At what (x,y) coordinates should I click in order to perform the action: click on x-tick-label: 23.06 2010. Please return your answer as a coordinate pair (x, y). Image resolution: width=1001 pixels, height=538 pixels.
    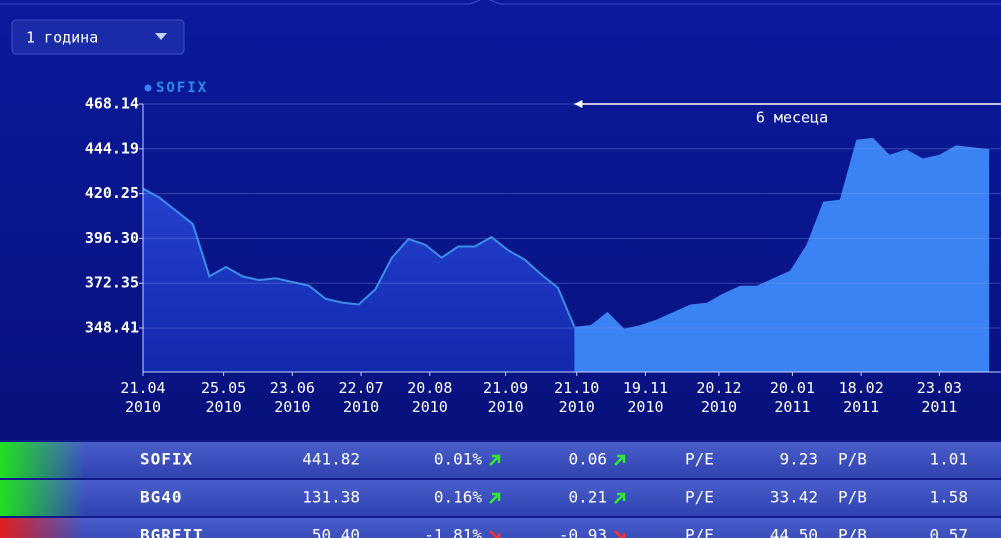
    Looking at the image, I should click on (292, 397).